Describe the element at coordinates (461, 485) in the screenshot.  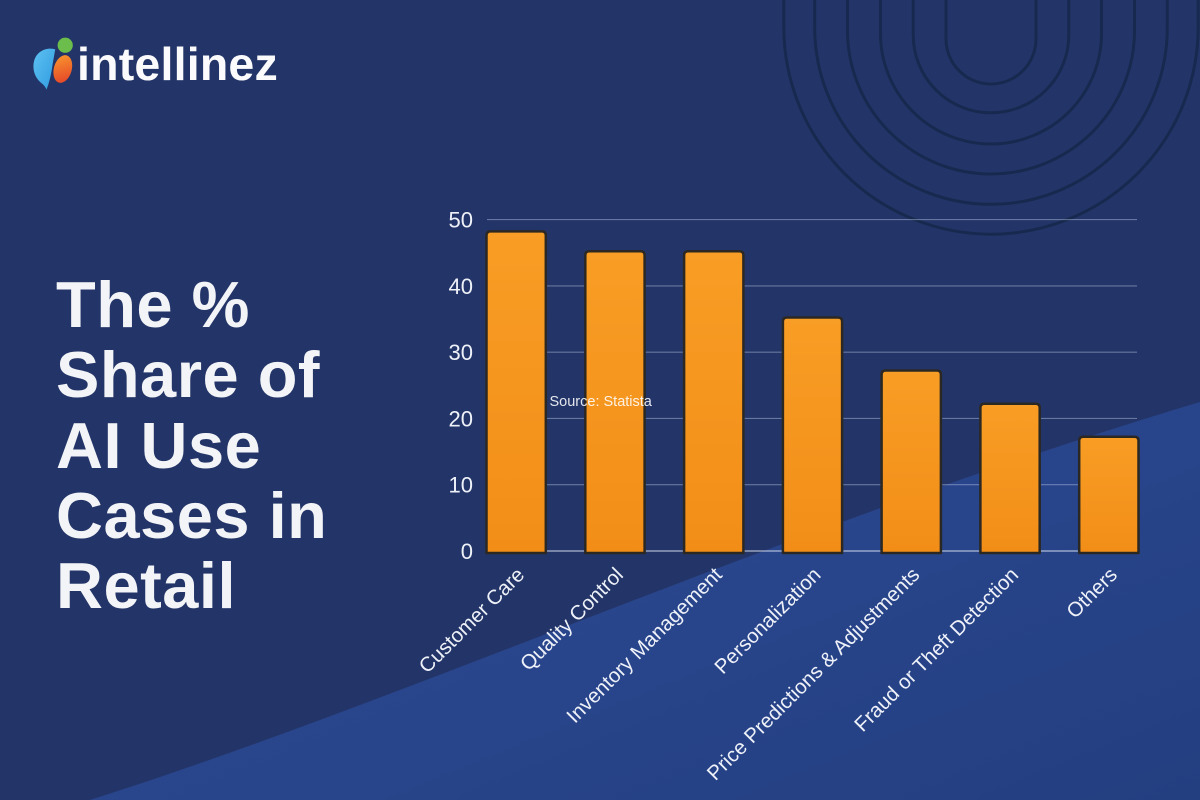
I see `svg-text: 10` at that location.